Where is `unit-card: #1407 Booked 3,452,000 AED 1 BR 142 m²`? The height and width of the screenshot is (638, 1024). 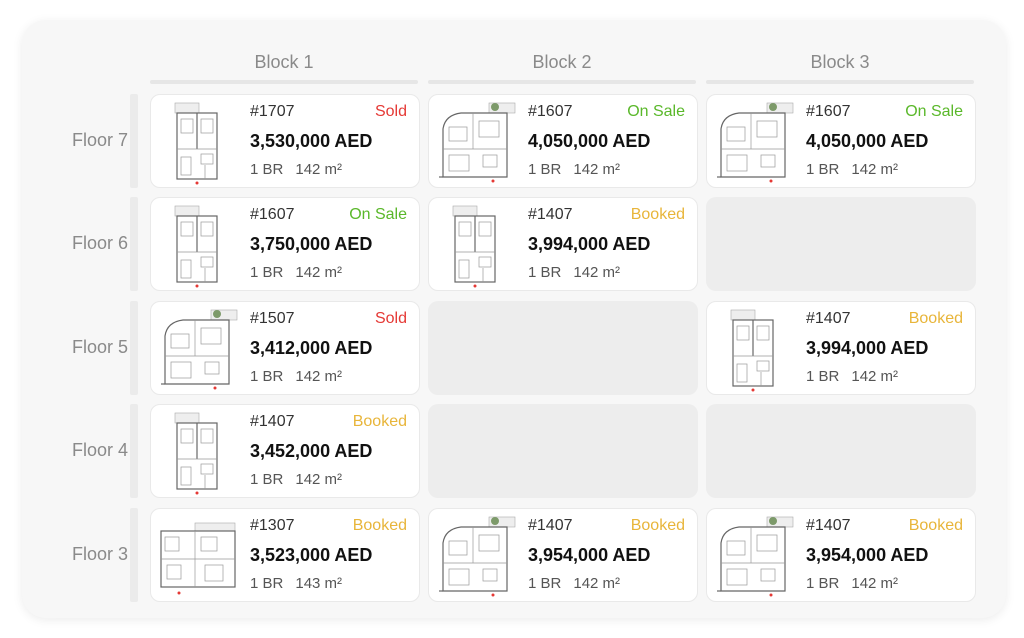 unit-card: #1407 Booked 3,452,000 AED 1 BR 142 m² is located at coordinates (285, 451).